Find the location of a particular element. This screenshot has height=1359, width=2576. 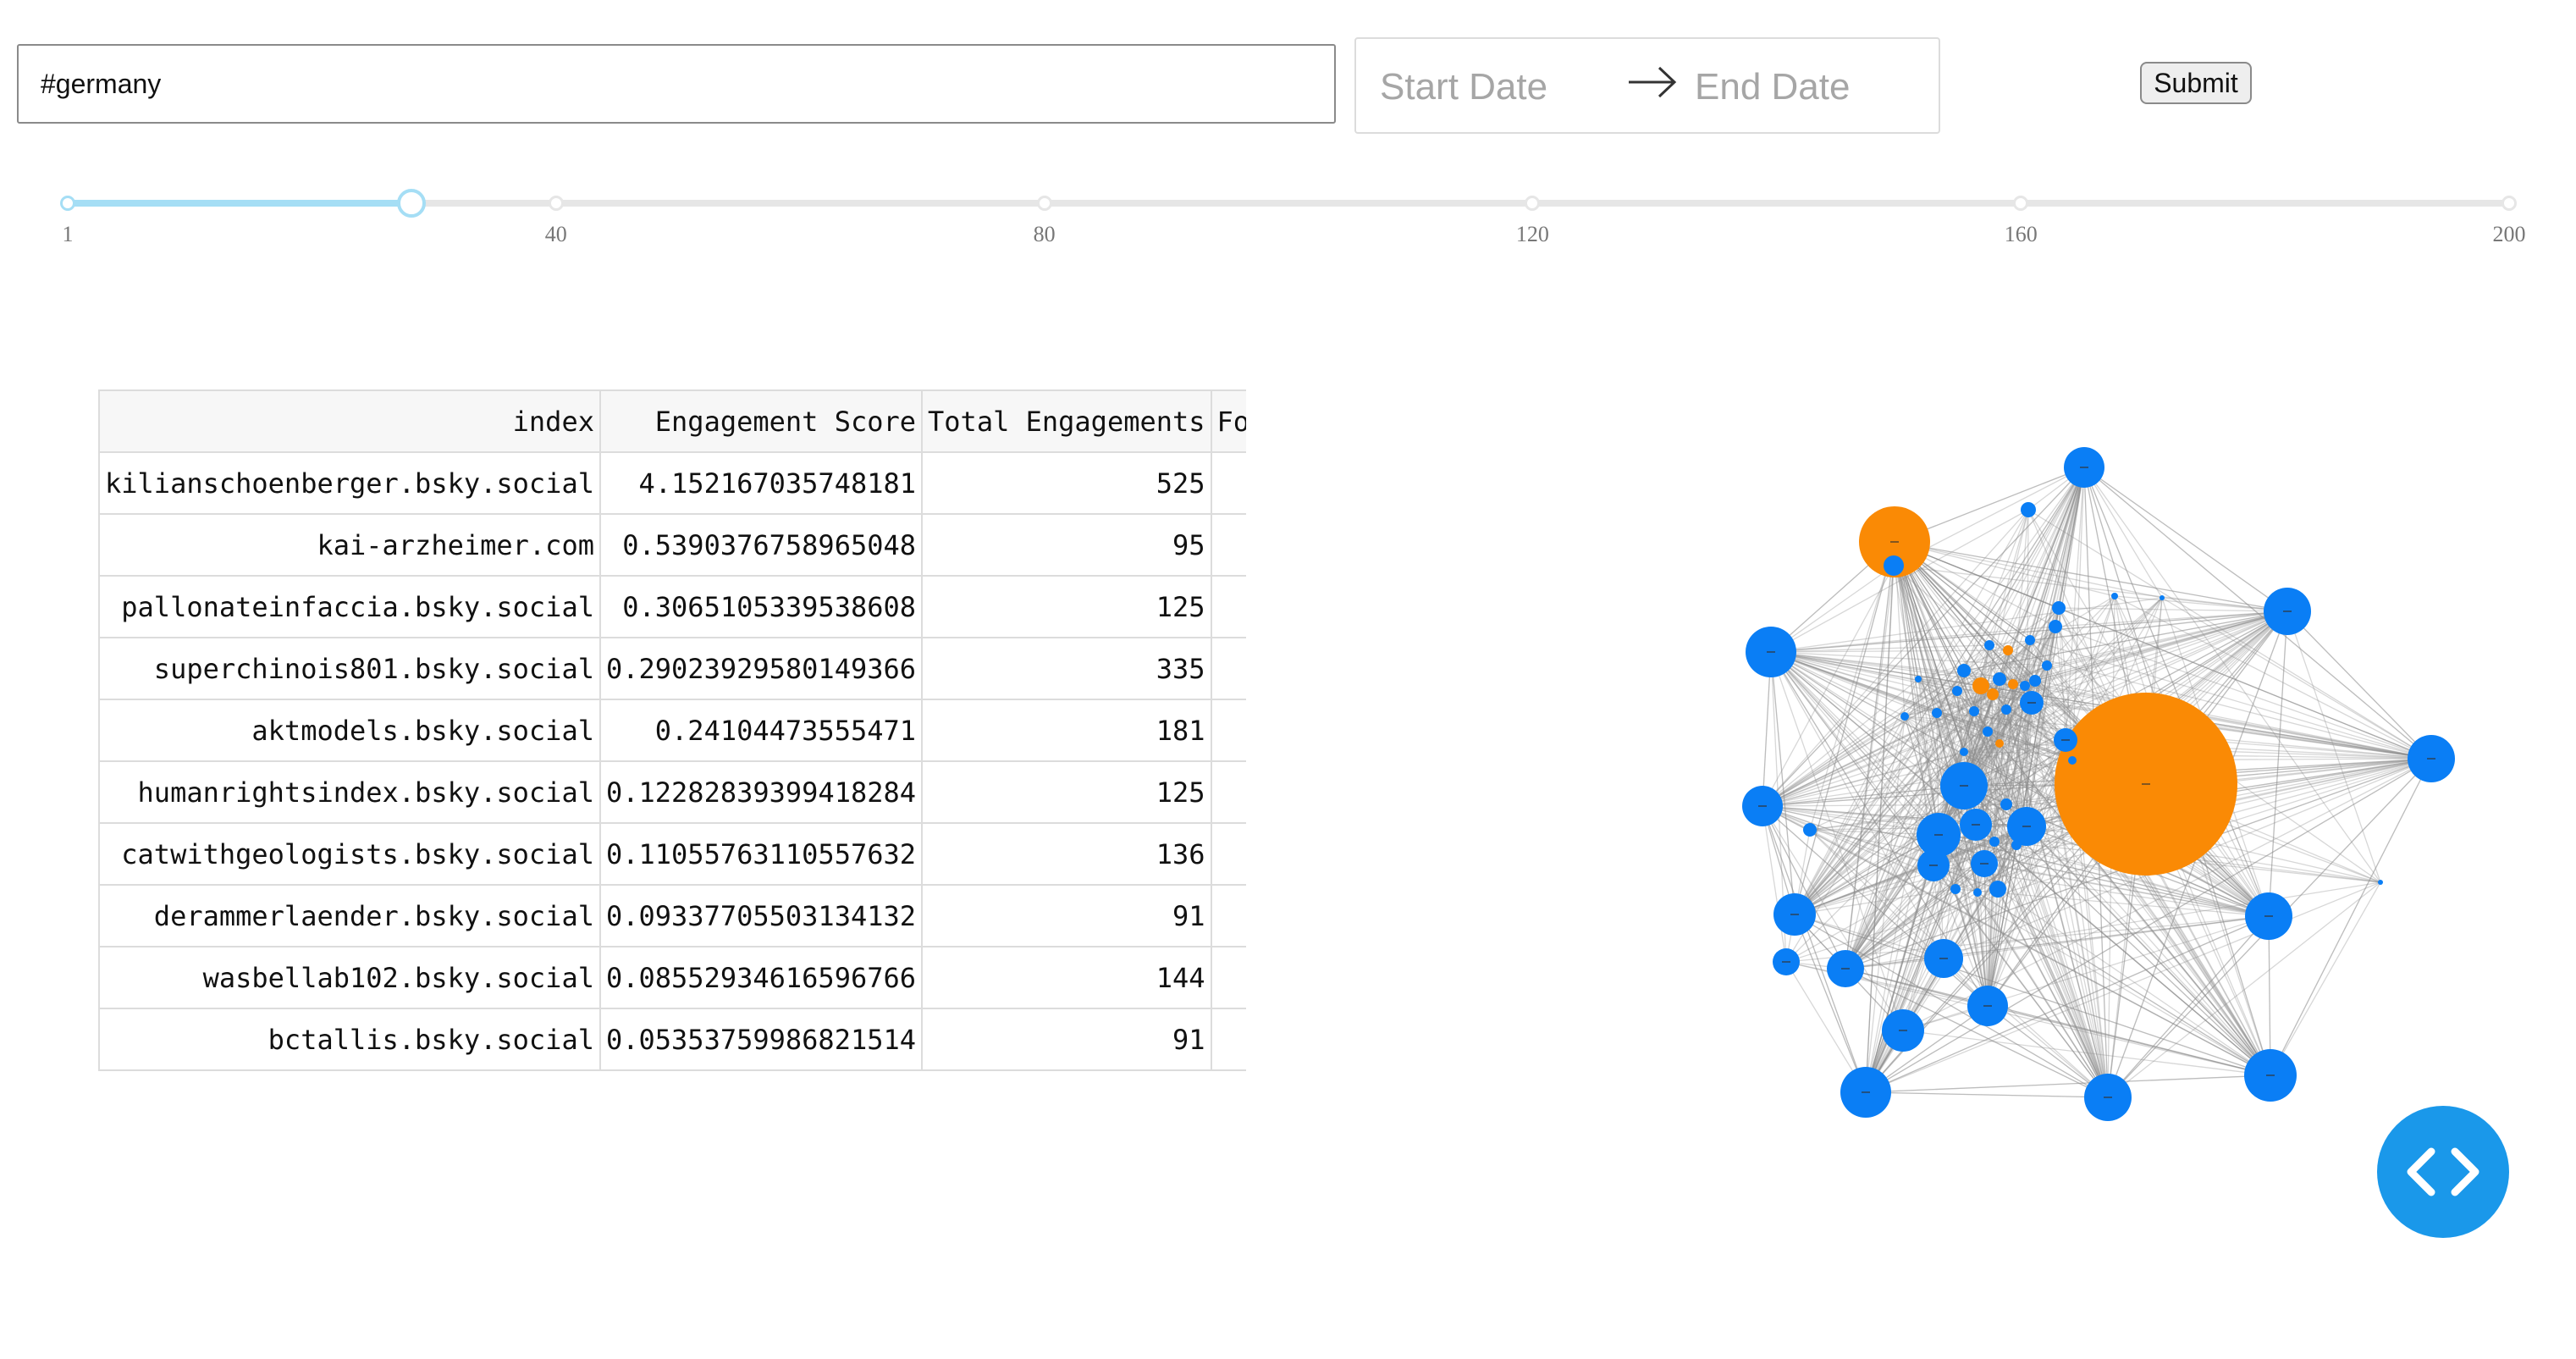

date-range-picker: Start Date End Date is located at coordinates (1647, 85).